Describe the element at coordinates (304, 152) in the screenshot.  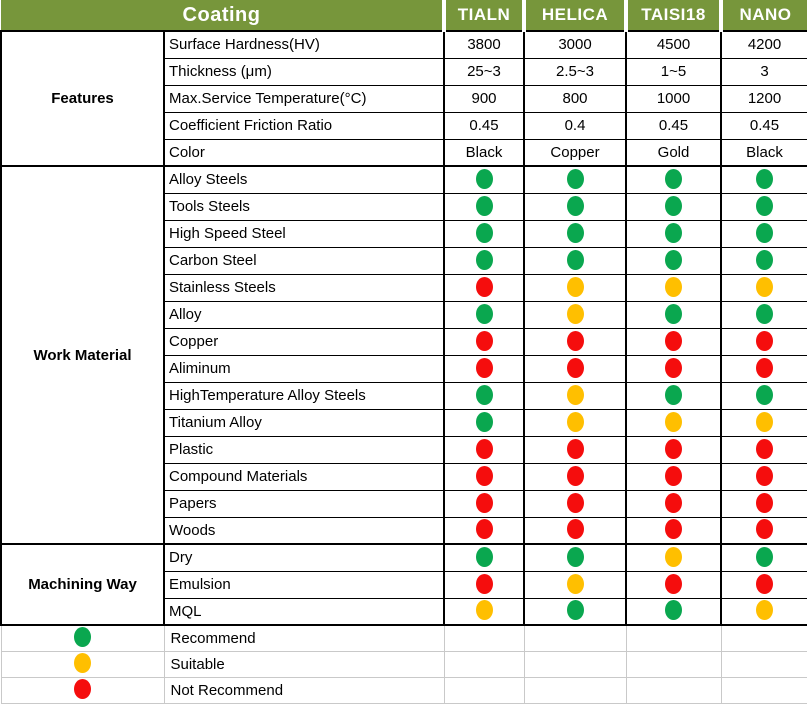
I see `row-label: Color` at that location.